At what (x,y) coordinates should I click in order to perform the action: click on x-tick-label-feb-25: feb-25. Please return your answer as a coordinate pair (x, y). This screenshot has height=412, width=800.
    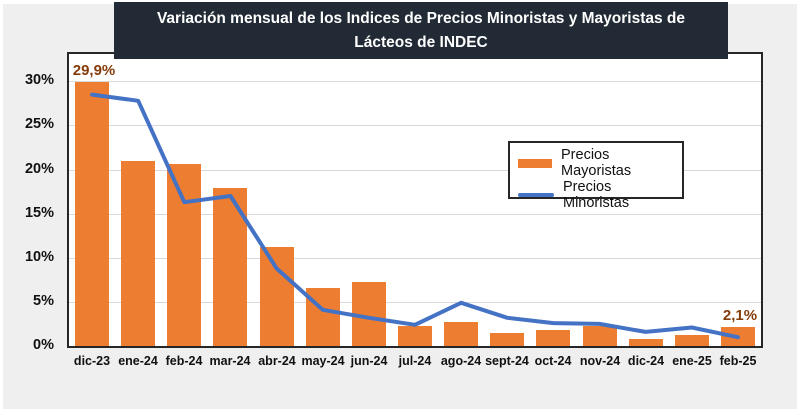
    Looking at the image, I should click on (738, 361).